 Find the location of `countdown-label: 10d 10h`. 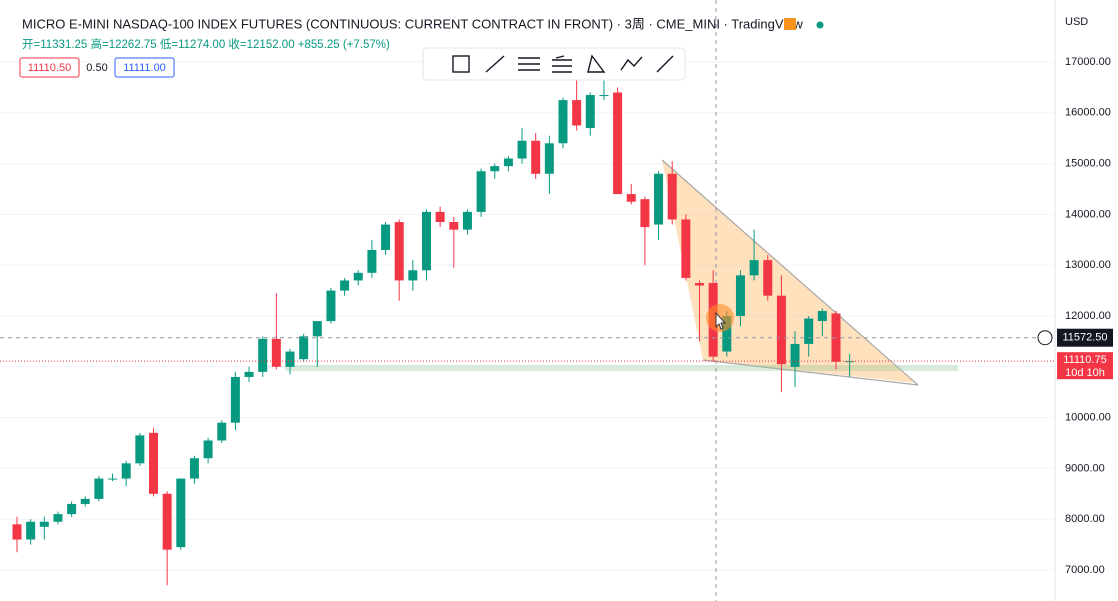

countdown-label: 10d 10h is located at coordinates (1085, 373).